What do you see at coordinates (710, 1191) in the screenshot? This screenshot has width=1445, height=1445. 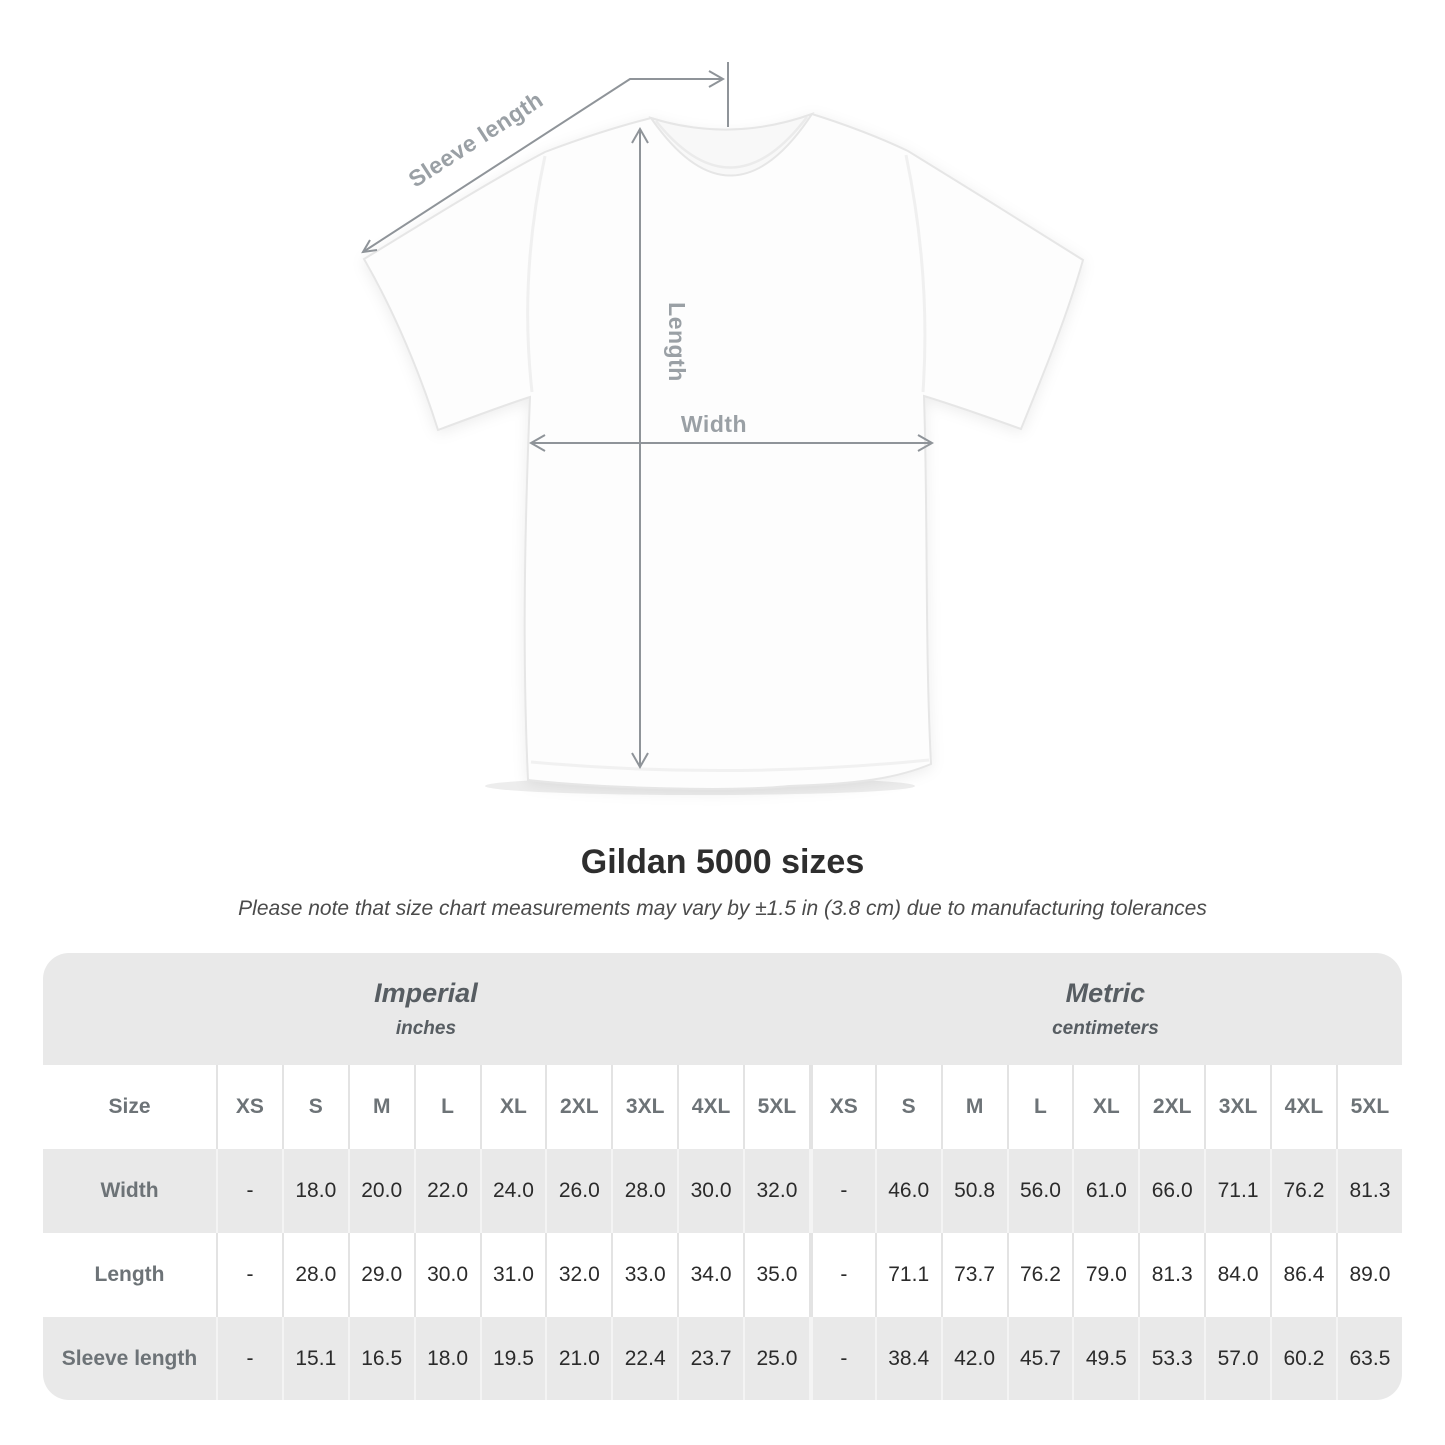 I see `cell-imperial-4xl: 30.0` at bounding box center [710, 1191].